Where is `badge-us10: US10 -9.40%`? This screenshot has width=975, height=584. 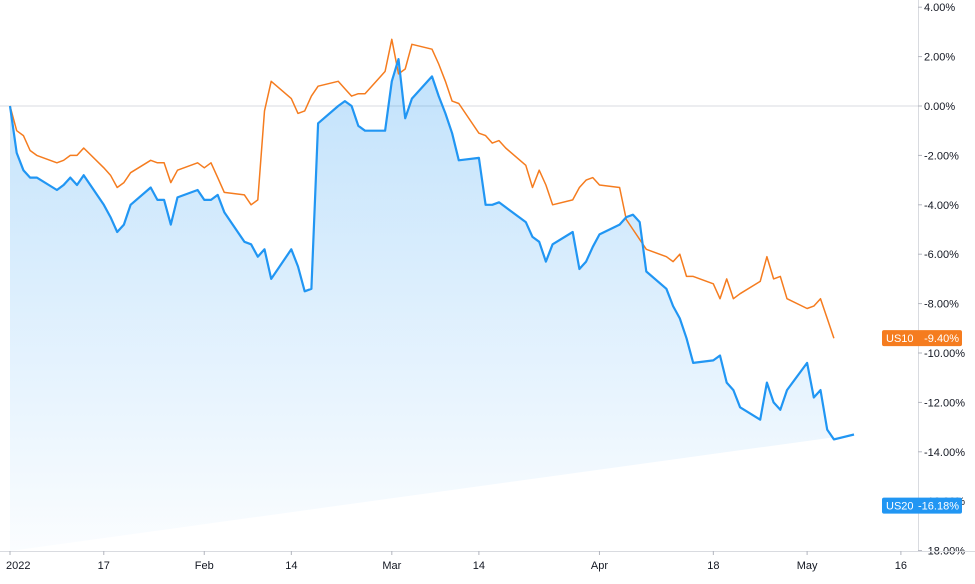 badge-us10: US10 -9.40% is located at coordinates (922, 338).